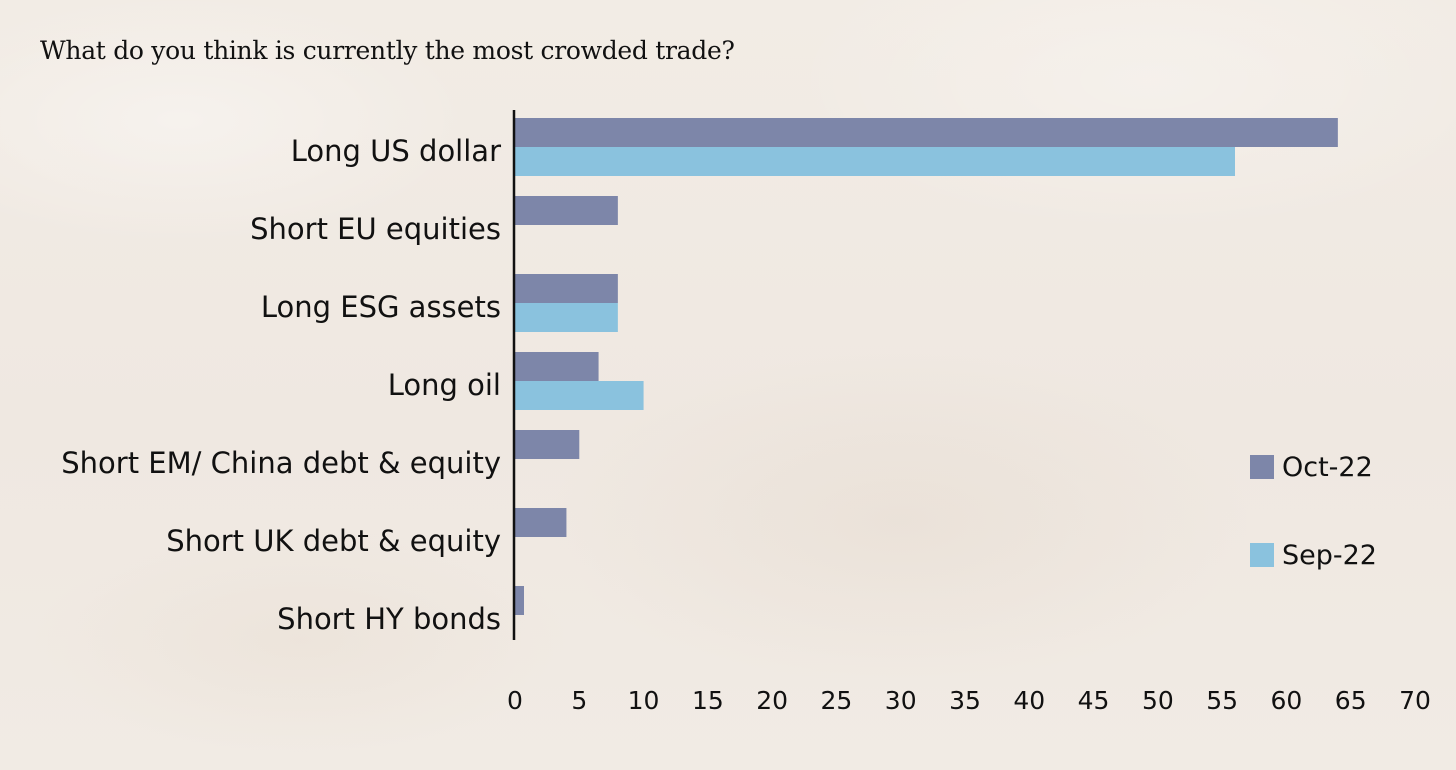 This screenshot has width=1456, height=770. What do you see at coordinates (1262, 555) in the screenshot?
I see `legend-swatch-sep` at bounding box center [1262, 555].